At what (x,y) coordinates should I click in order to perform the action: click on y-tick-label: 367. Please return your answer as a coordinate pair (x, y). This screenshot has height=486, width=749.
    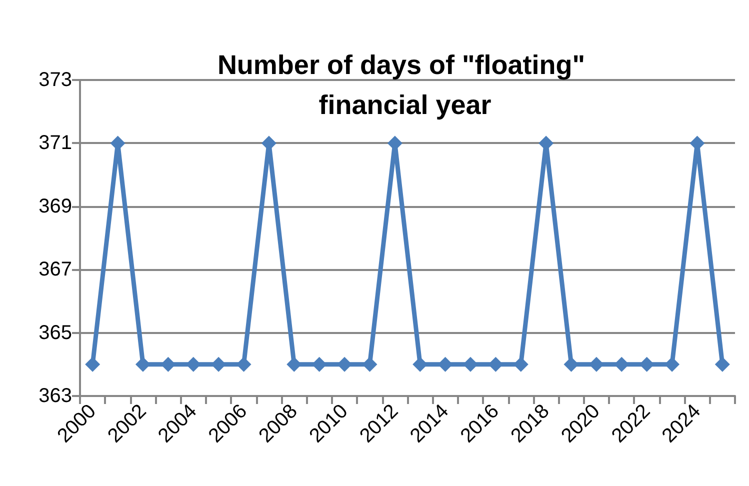
    Looking at the image, I should click on (55, 269).